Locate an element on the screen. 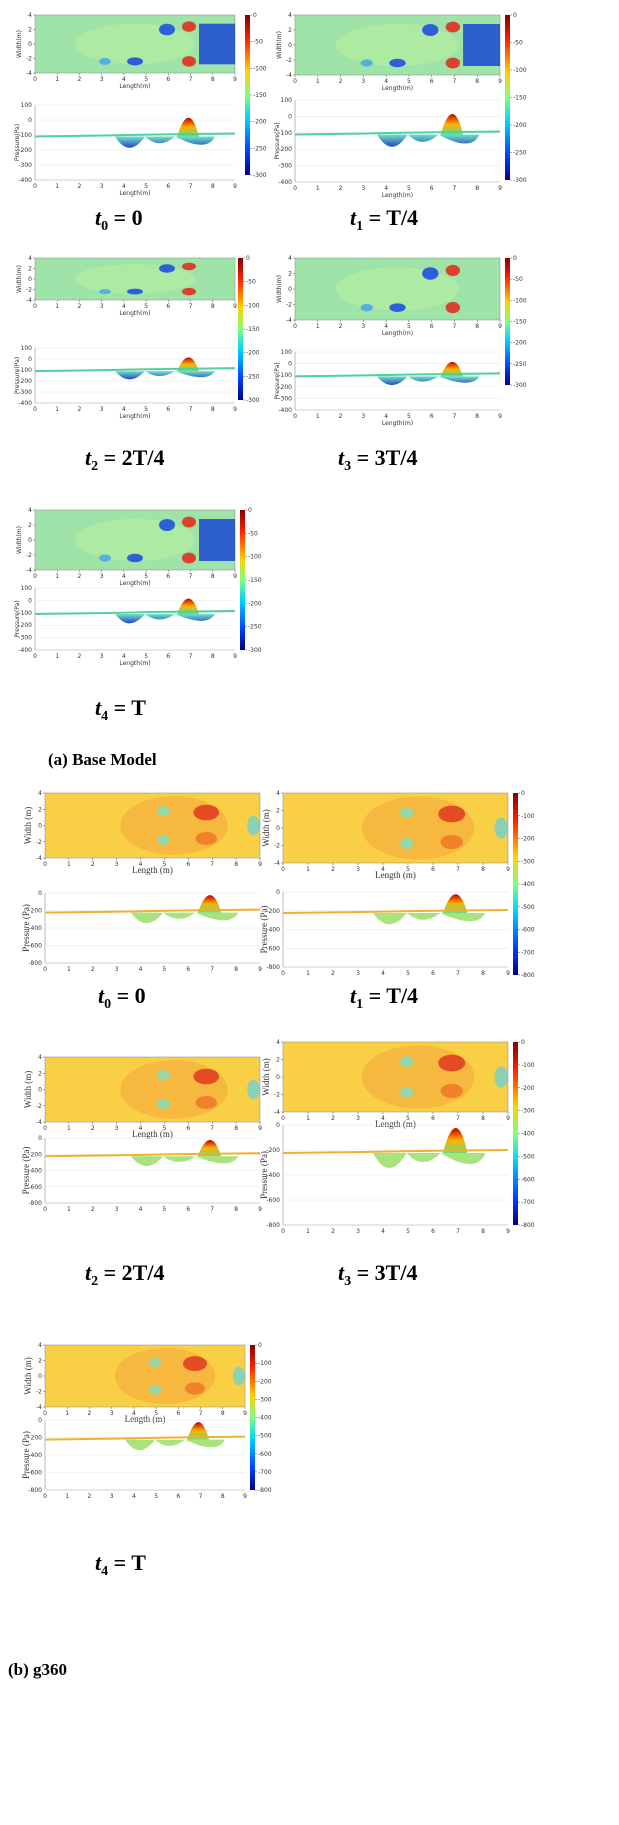 This screenshot has width=619, height=1825. colorbar-label: 0 is located at coordinates (250, 510).